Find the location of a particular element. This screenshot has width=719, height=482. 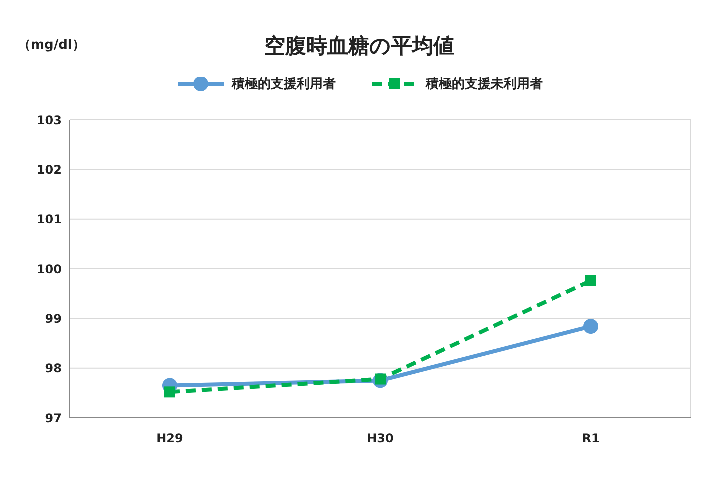

y-tick-label: 99 is located at coordinates (53, 319).